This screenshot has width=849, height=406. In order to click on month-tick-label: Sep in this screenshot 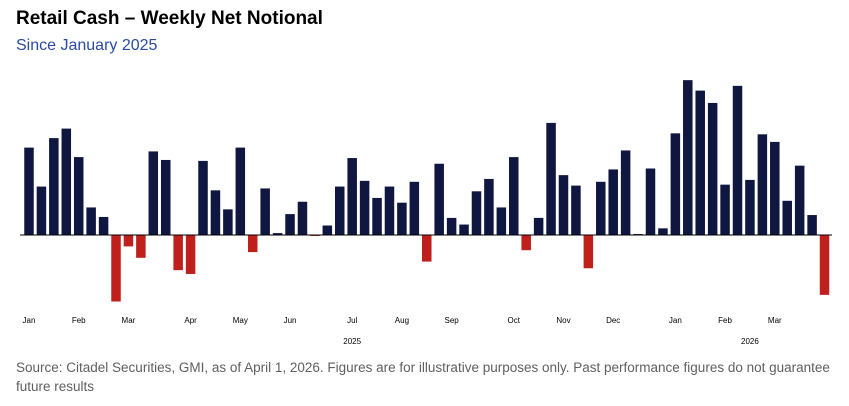, I will do `click(452, 320)`.